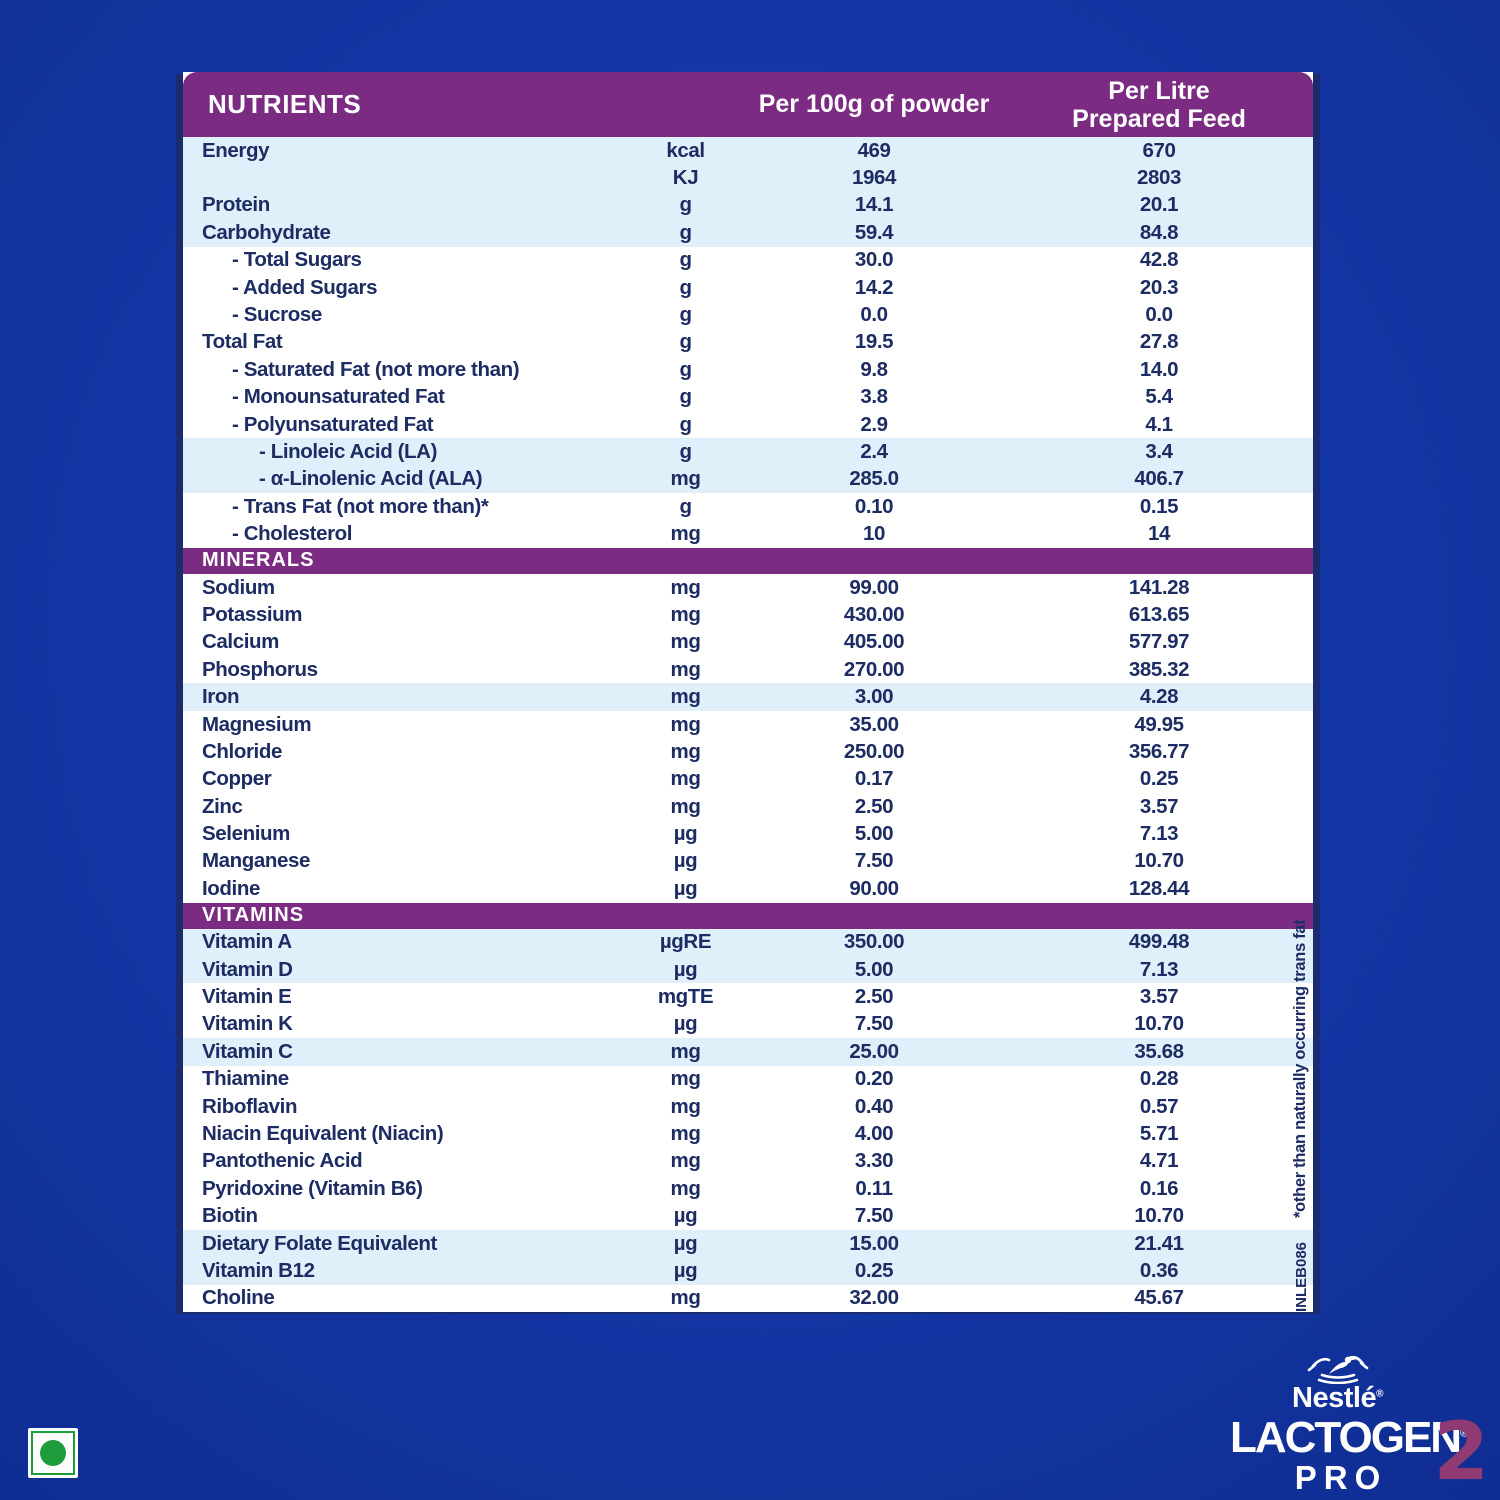 This screenshot has width=1500, height=1500. What do you see at coordinates (874, 479) in the screenshot?
I see `row-value-per-100g: 285.0` at bounding box center [874, 479].